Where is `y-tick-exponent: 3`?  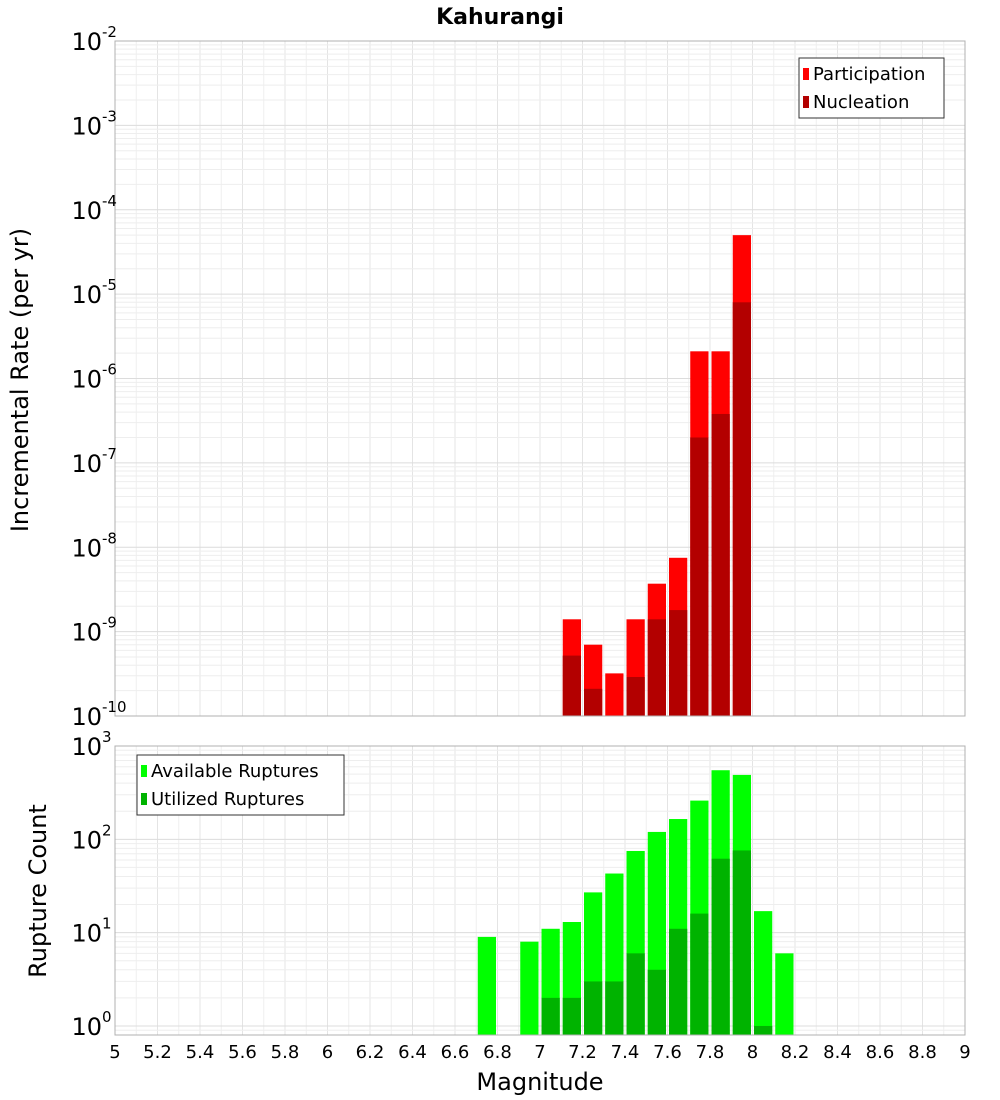 y-tick-exponent: 3 is located at coordinates (107, 737).